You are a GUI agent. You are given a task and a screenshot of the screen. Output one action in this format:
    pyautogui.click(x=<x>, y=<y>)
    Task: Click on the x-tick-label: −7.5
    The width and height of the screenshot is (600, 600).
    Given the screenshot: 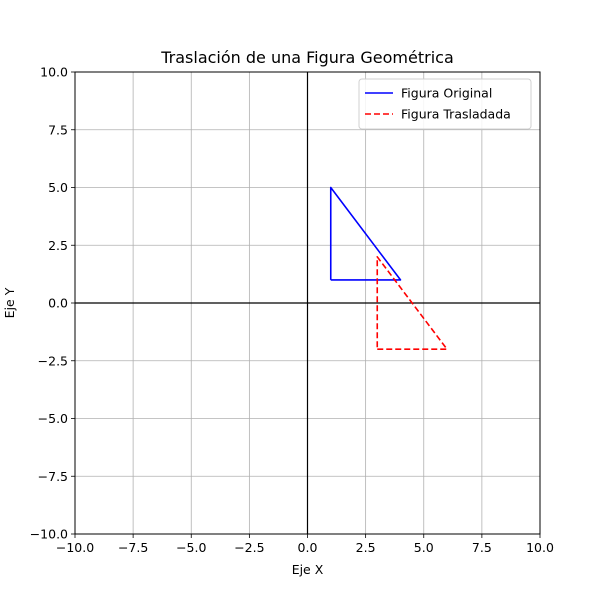 What is the action you would take?
    pyautogui.click(x=133, y=547)
    